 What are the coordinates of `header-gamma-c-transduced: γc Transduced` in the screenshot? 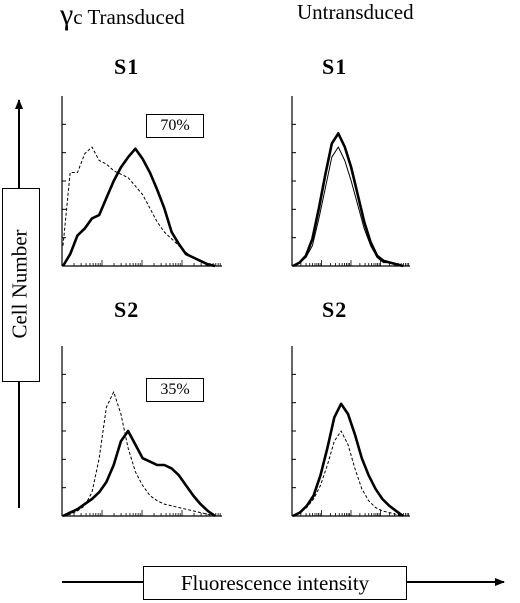 It's located at (122, 15).